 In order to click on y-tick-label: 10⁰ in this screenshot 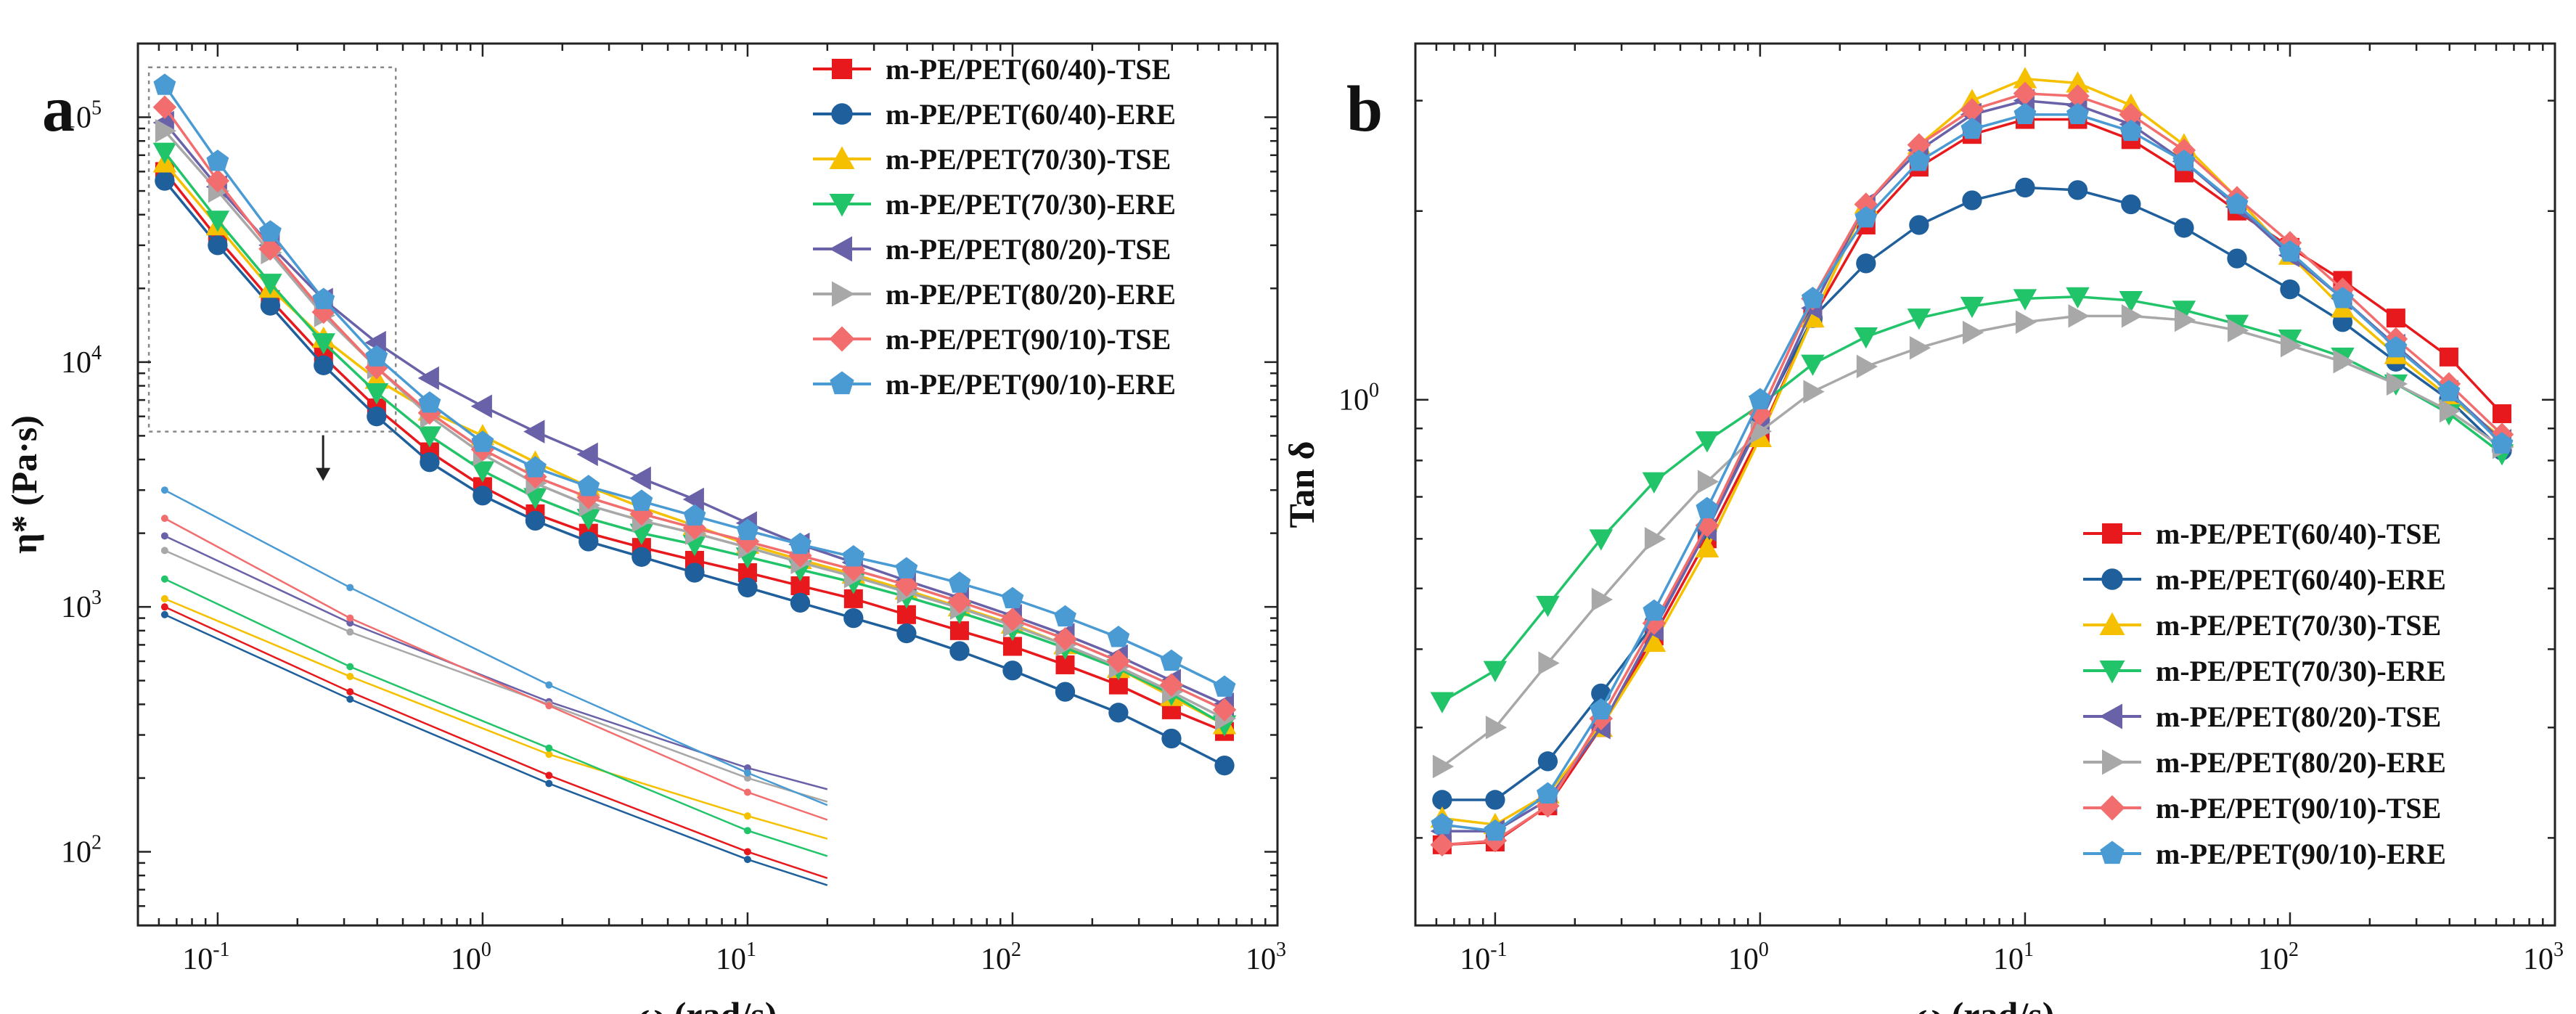, I will do `click(1358, 399)`.